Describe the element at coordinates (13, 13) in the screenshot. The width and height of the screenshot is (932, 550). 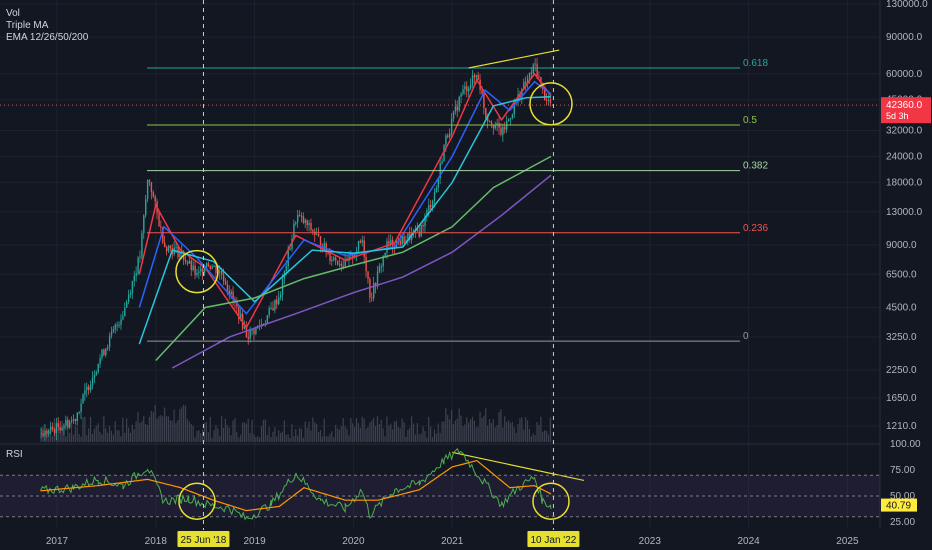
I see `legend-vol: Vol` at that location.